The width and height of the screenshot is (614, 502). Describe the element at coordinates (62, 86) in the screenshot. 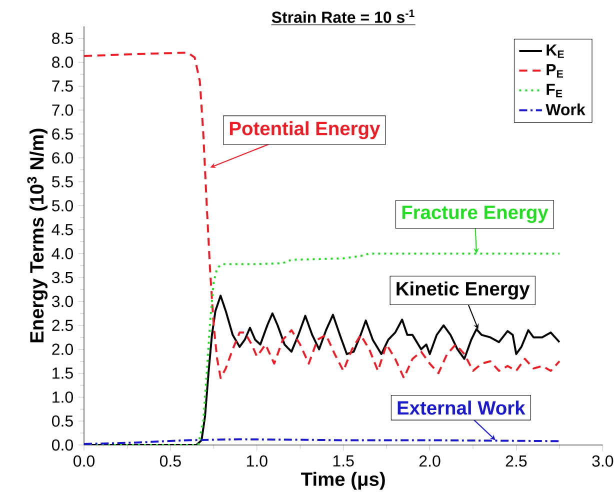

I see `y-tick-label: 7.5` at that location.